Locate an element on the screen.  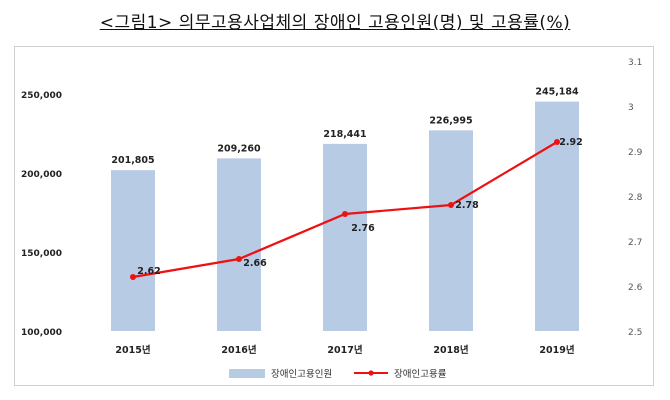
bar-value-label: 218,441 is located at coordinates (344, 134).